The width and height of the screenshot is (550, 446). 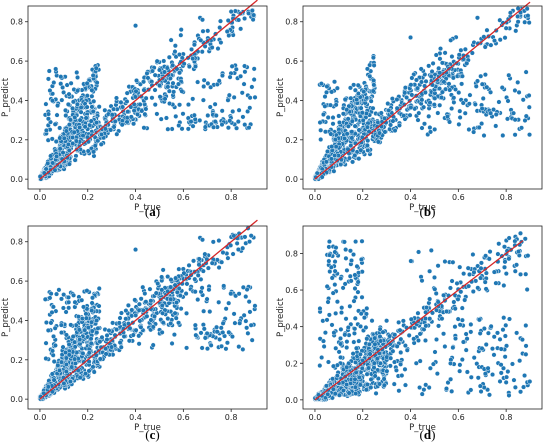 I want to click on y-tick-label: 0.6, so click(x=16, y=281).